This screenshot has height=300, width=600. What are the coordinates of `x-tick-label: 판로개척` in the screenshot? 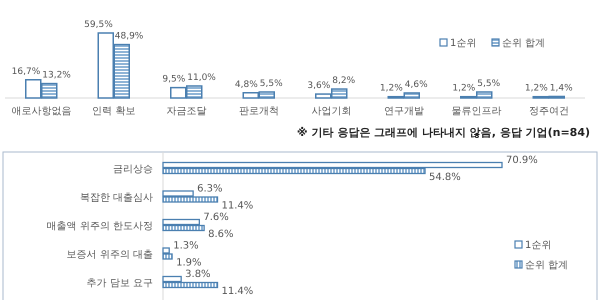 It's located at (258, 111).